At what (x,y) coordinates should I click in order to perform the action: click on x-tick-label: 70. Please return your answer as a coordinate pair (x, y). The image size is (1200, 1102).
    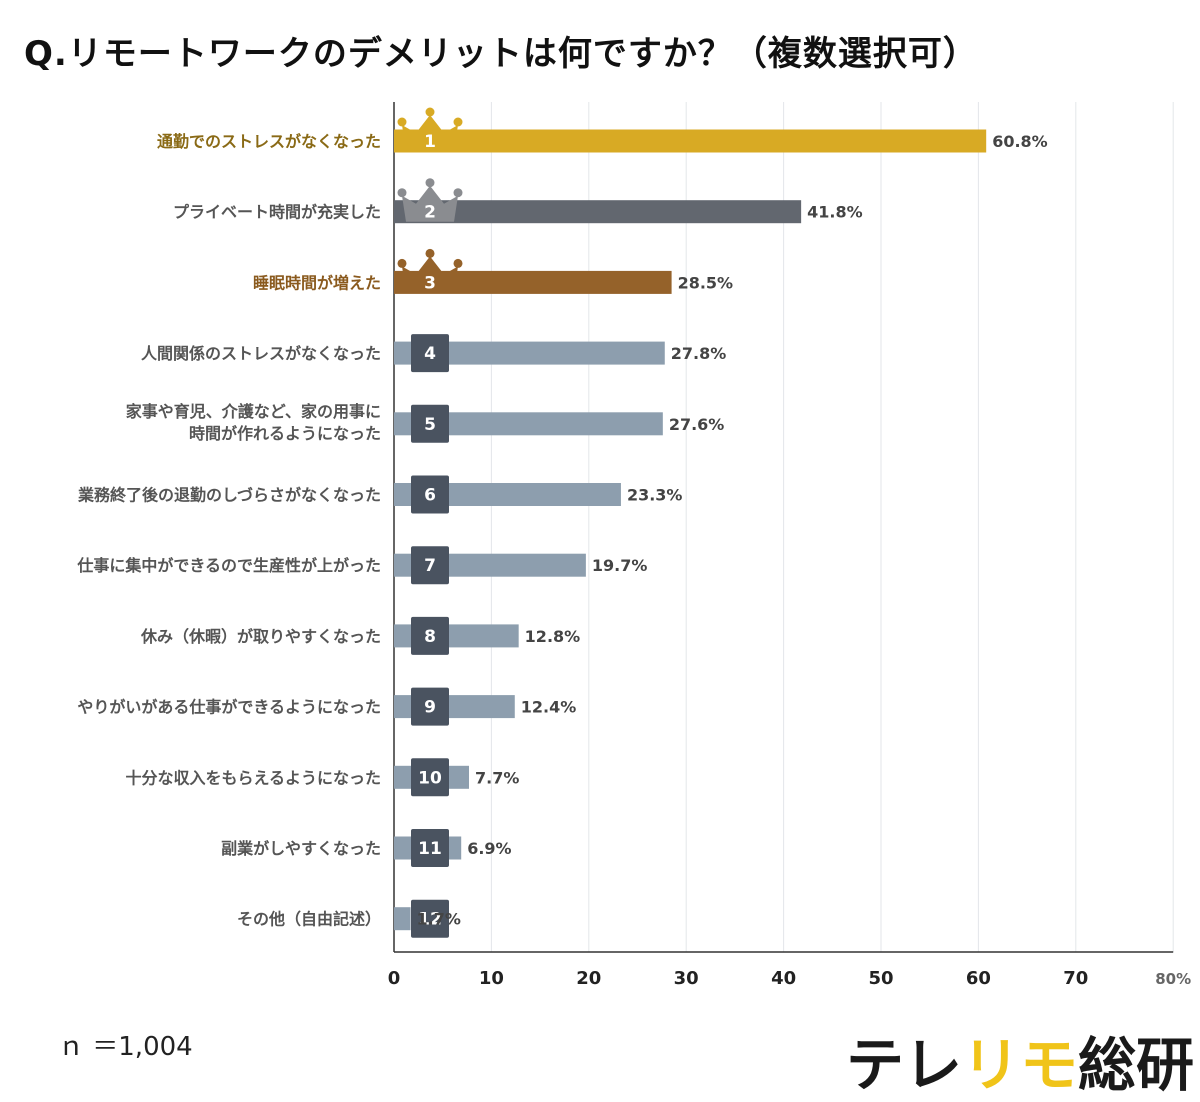
    Looking at the image, I should click on (1075, 978).